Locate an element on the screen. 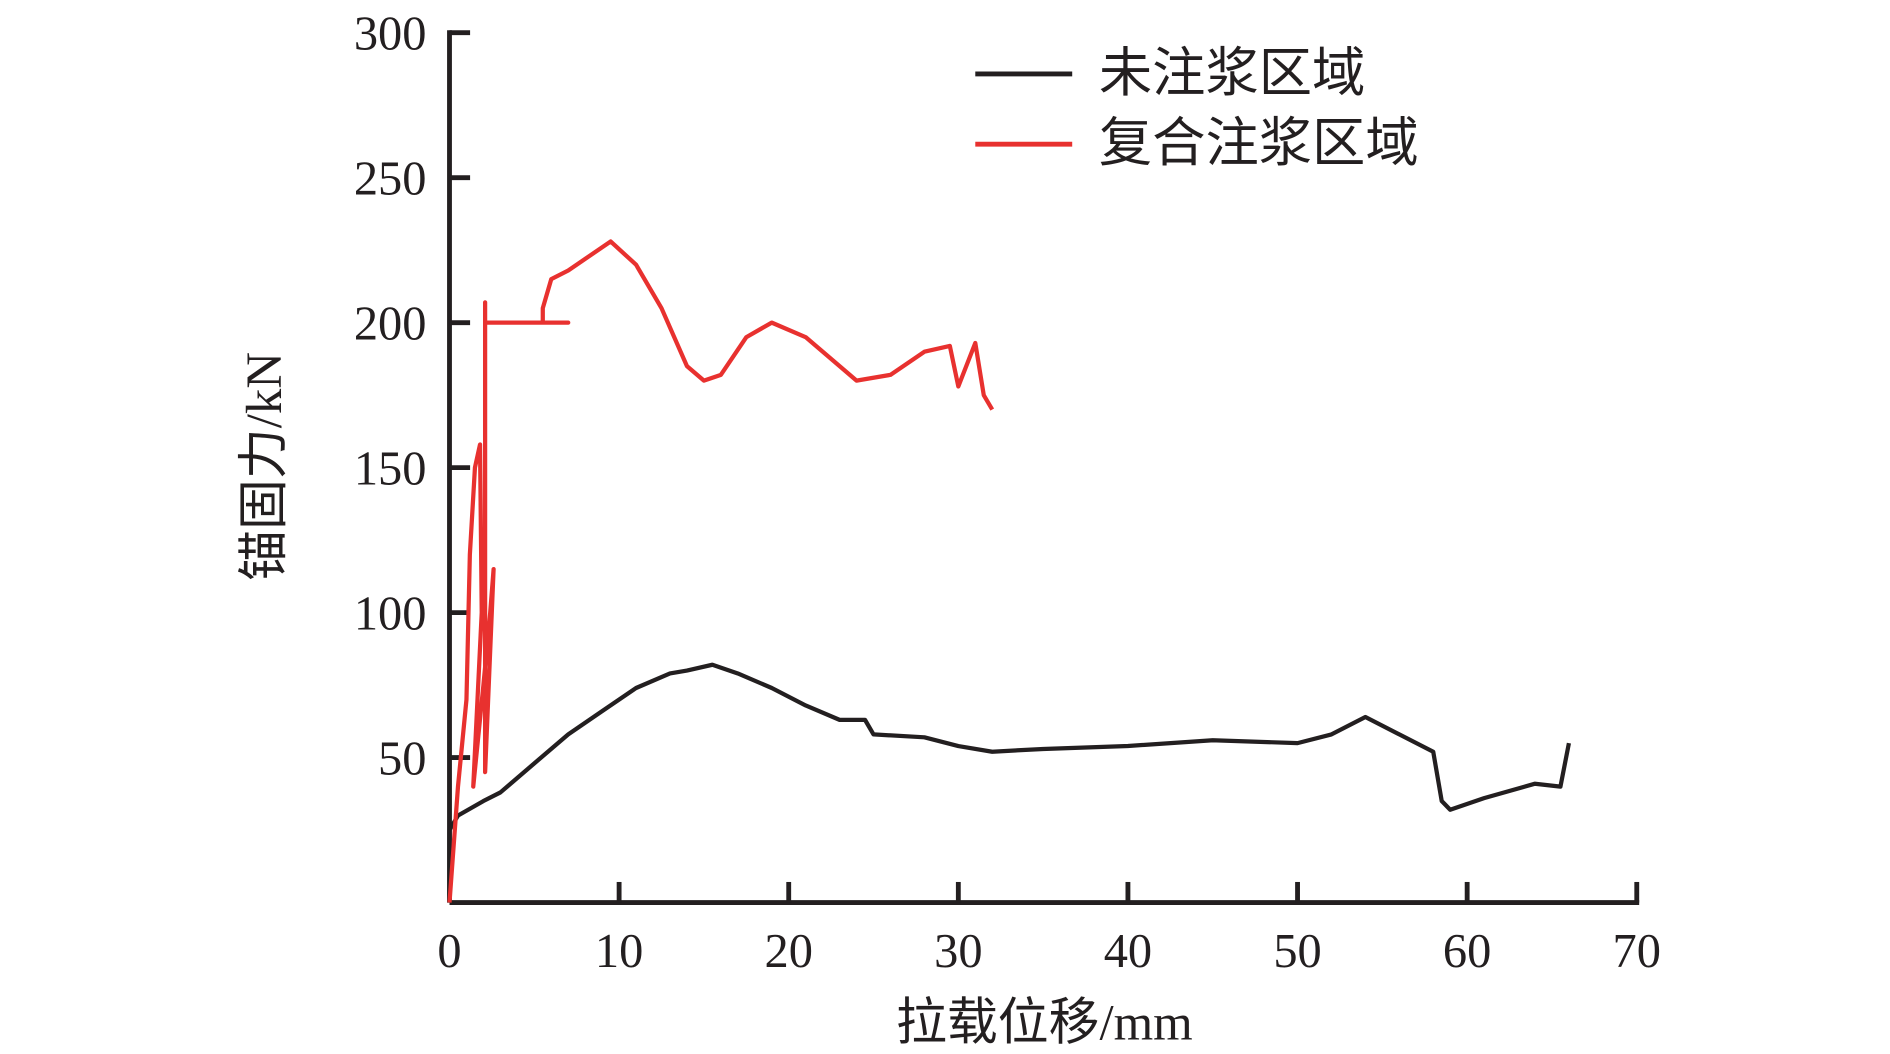 The image size is (1890, 1054). y-axis-label: 锚固力/kN is located at coordinates (265, 466).